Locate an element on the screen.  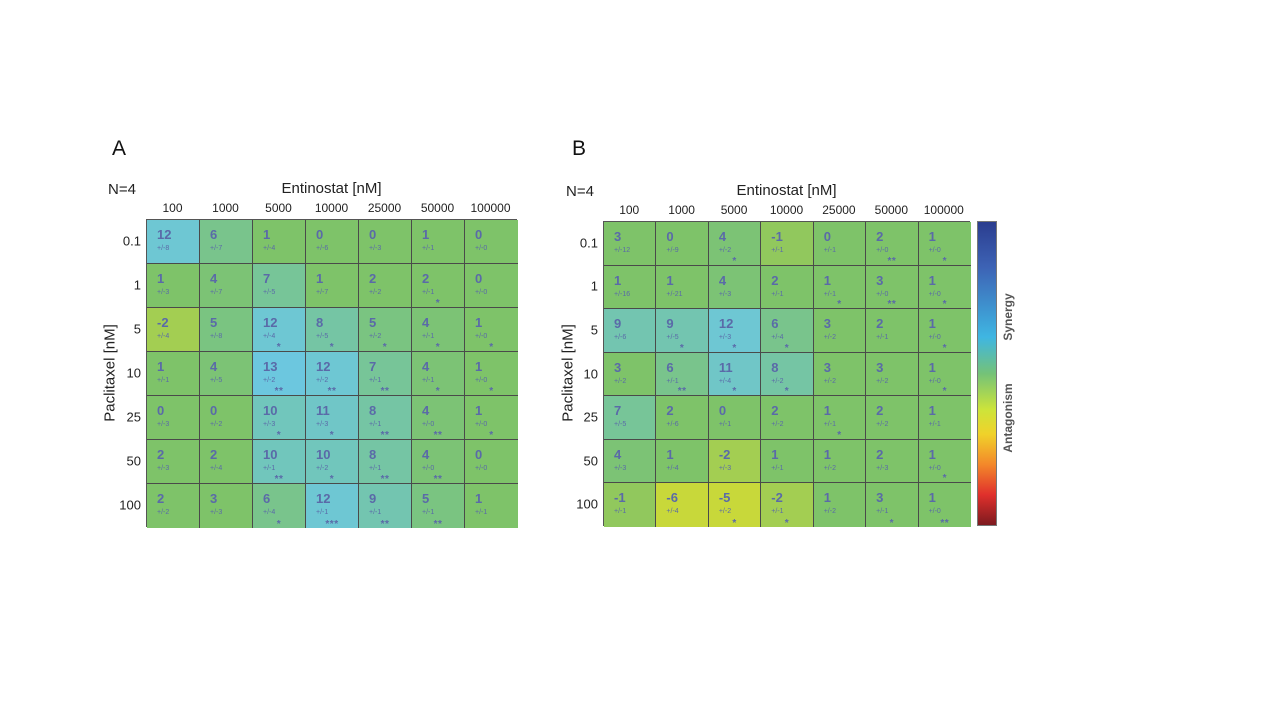
heatmap-cell: 3 +/-3 is located at coordinates (226, 506).